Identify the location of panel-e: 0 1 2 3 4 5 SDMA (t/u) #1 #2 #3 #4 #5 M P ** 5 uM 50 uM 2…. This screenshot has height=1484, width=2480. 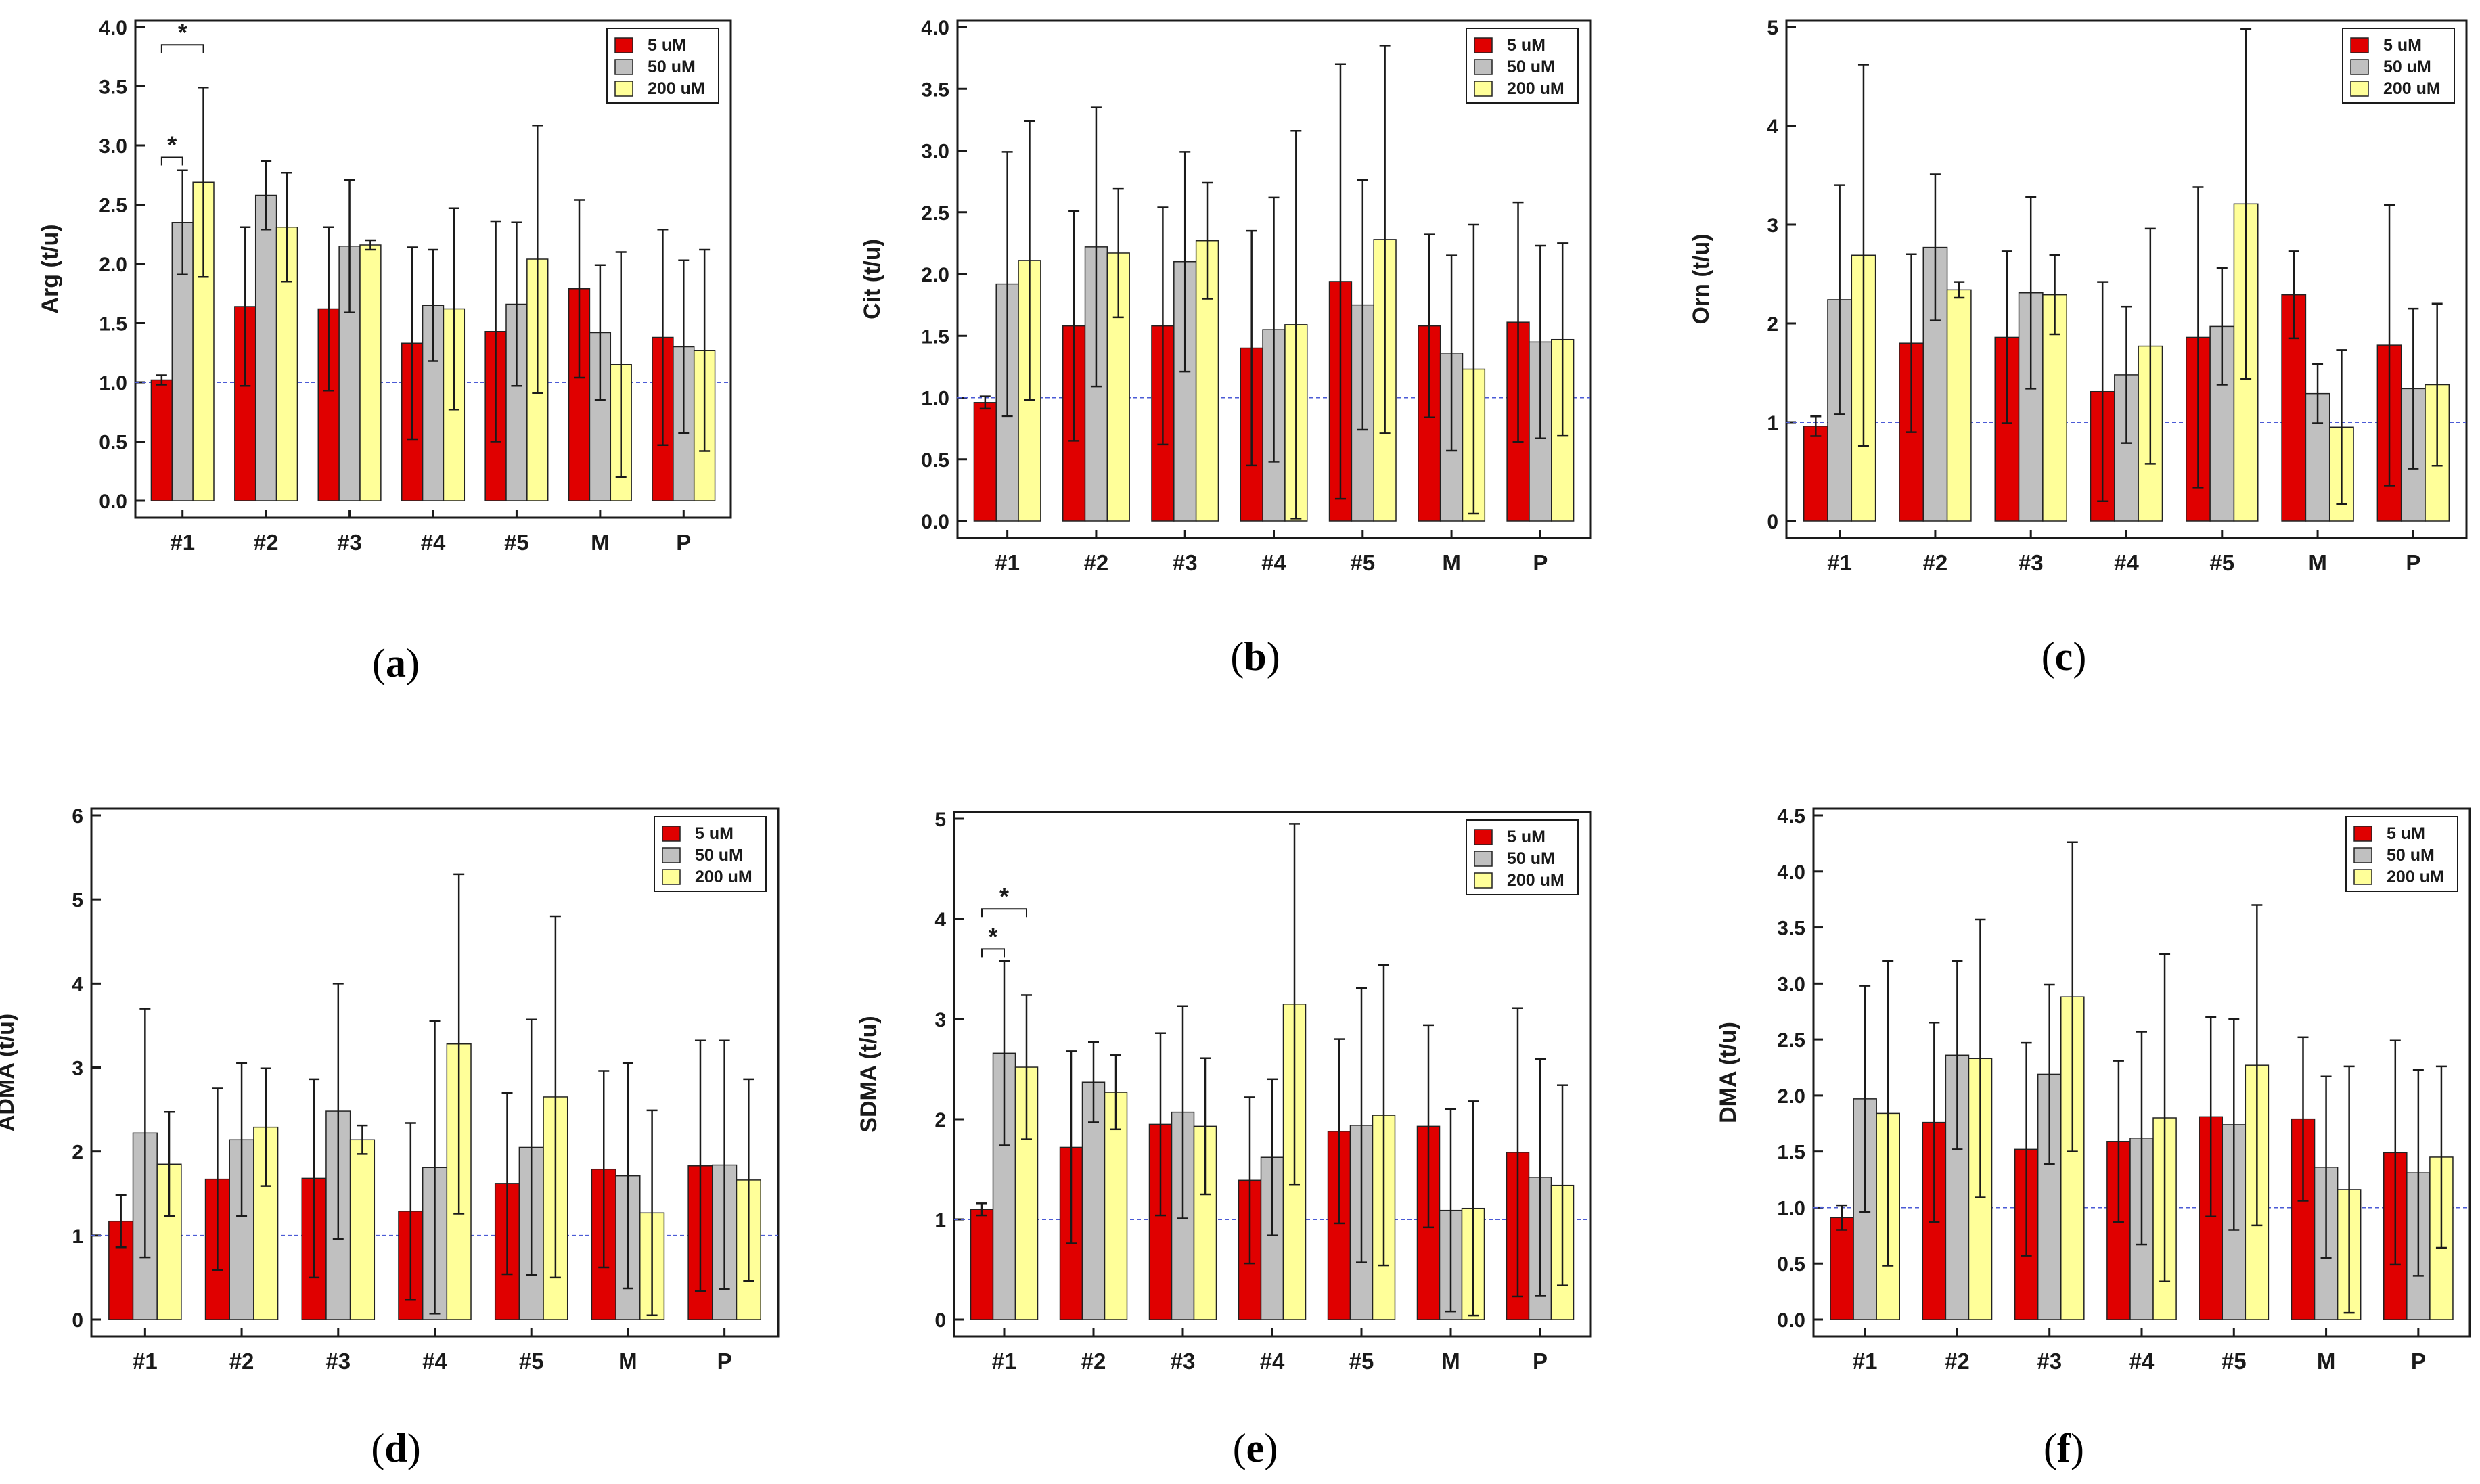
(1224, 1139).